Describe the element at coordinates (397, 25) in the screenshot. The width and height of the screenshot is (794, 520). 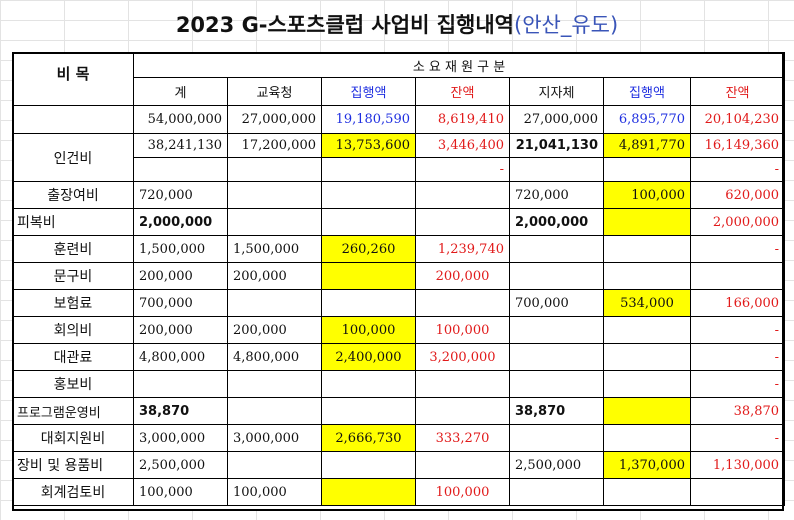
I see `page-title: 2023 G-스포츠클럽 사업비 집행내역(안산_유도)` at that location.